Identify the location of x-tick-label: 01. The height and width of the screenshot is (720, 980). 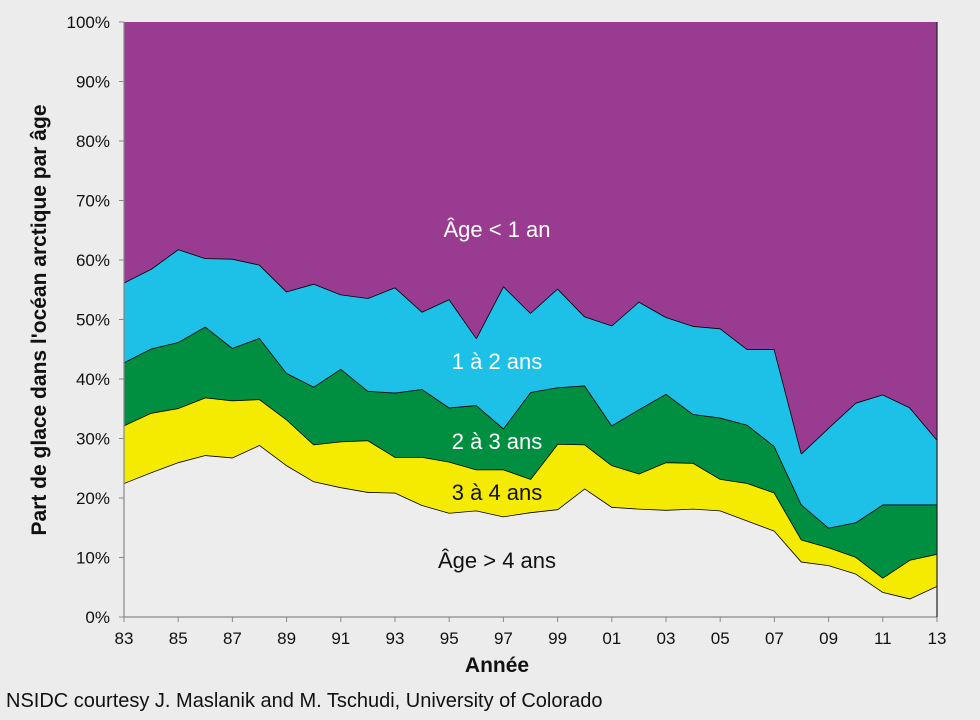
(611, 638).